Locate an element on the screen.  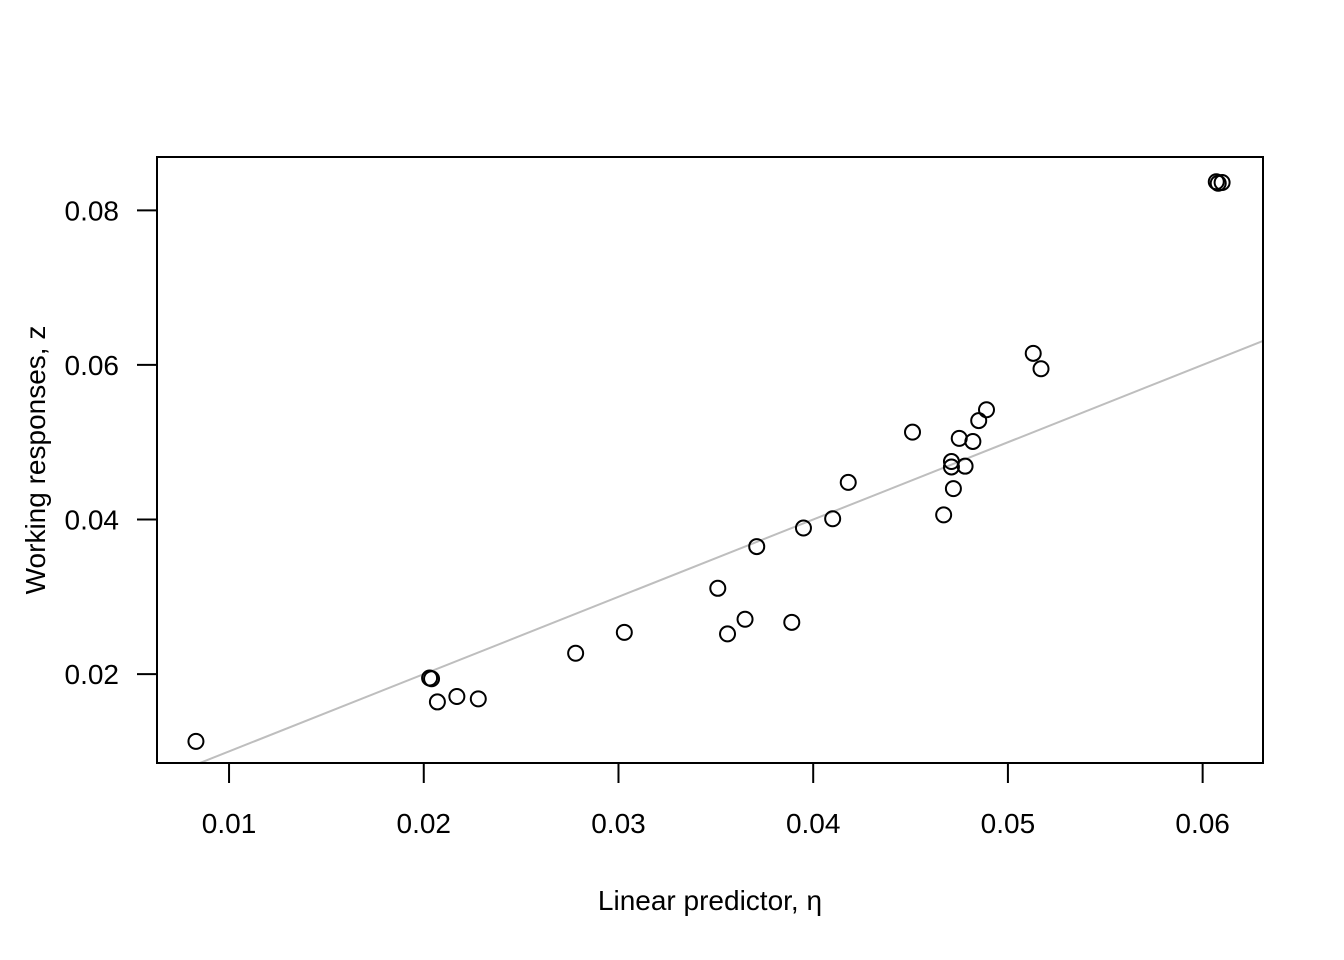
x-axis: 0.01 0.02 0.03 0.04 0.05 0.06 is located at coordinates (716, 800).